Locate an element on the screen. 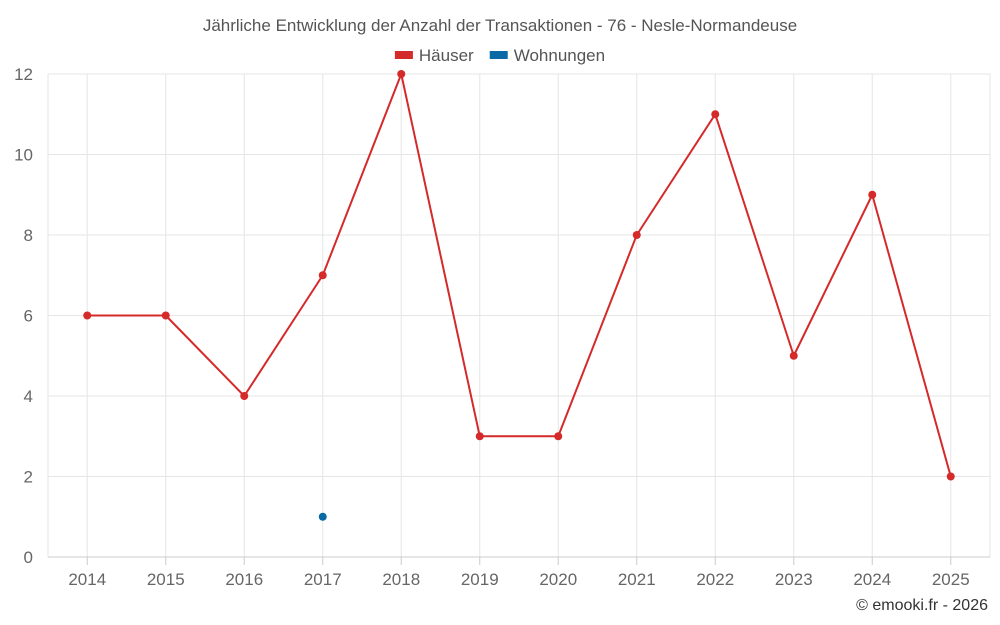 This screenshot has height=625, width=1000. y-tick-label: 8 is located at coordinates (28, 235).